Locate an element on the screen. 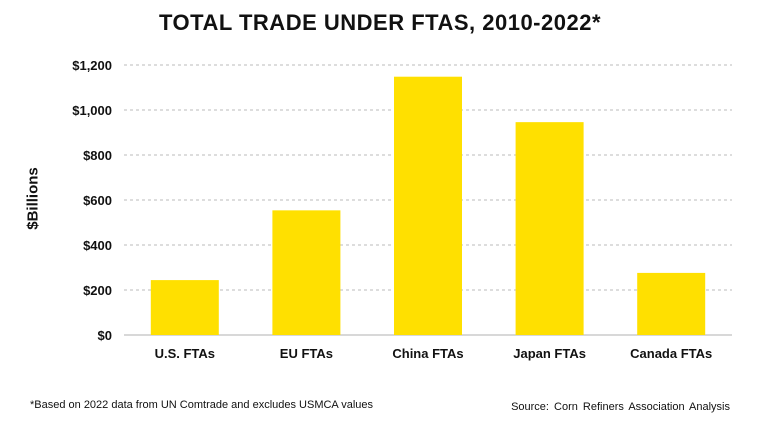 This screenshot has height=424, width=760. y-tick-label: $200 is located at coordinates (97, 290).